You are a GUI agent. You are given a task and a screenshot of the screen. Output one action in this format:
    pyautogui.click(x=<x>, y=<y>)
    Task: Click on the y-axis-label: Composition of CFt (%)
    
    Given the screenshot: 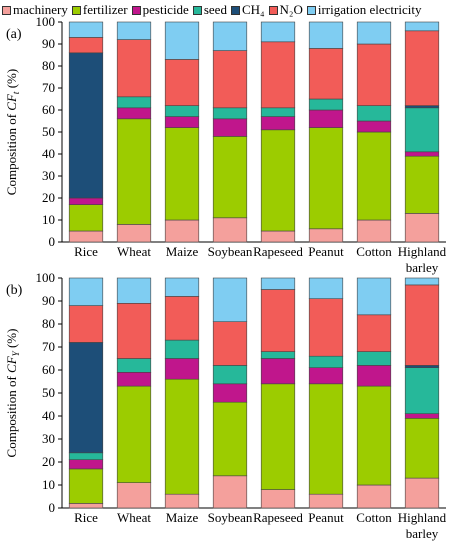 What is the action you would take?
    pyautogui.click(x=12, y=132)
    